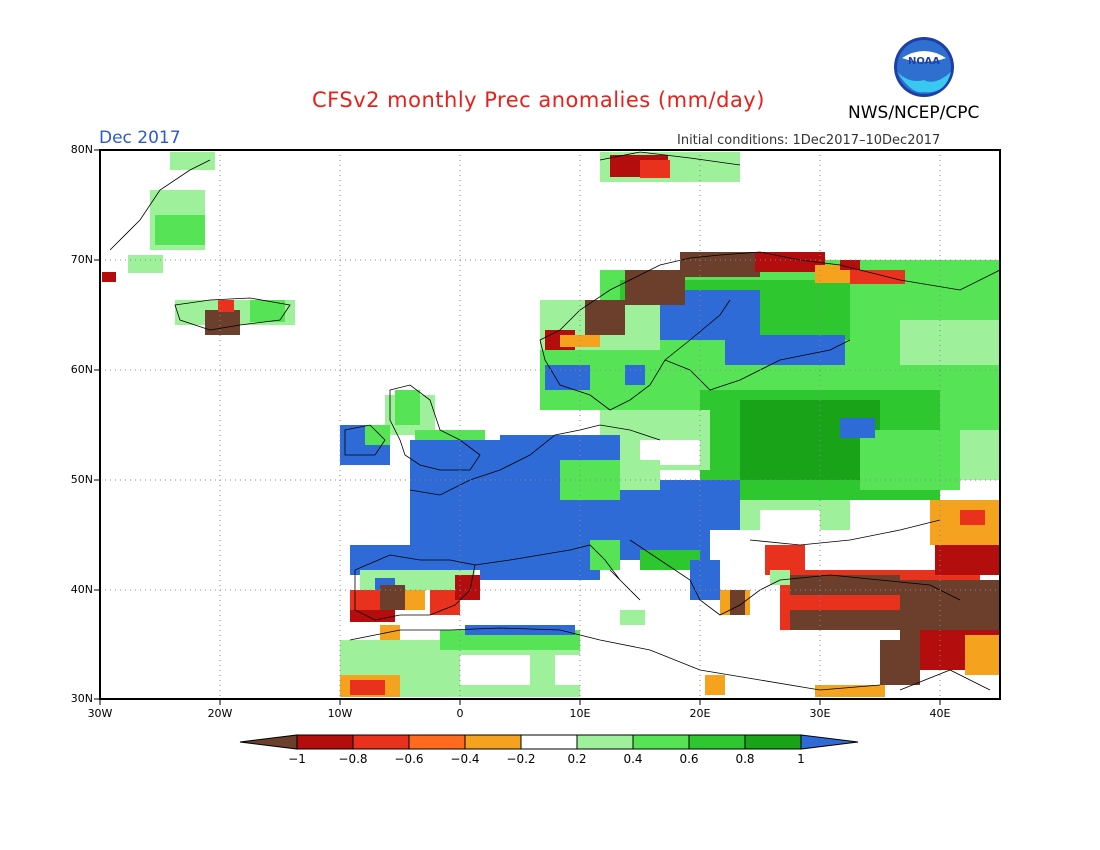 The width and height of the screenshot is (1100, 850). I want to click on lon-label: 10W, so click(340, 713).